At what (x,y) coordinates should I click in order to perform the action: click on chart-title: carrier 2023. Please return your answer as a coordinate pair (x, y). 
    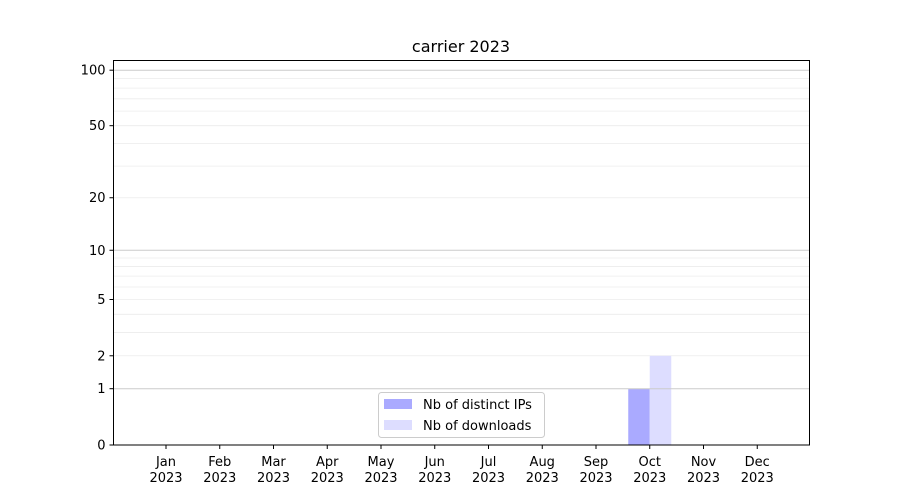
    Looking at the image, I should click on (461, 46).